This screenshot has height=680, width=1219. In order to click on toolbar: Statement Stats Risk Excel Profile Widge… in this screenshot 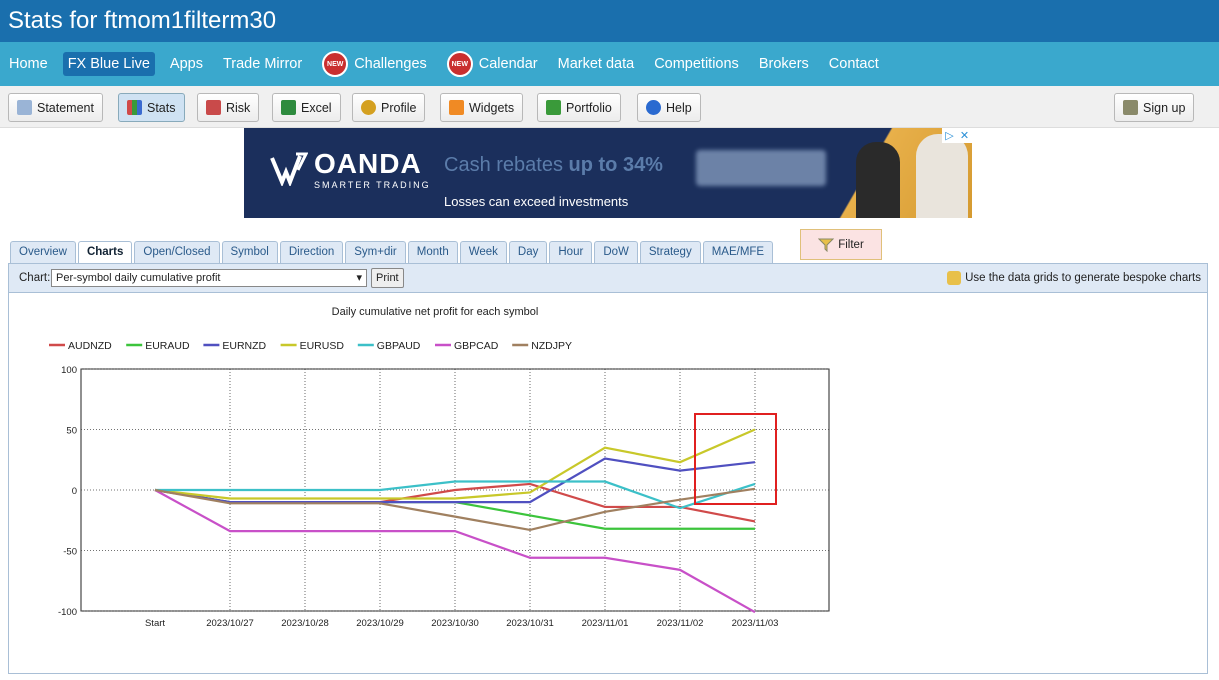, I will do `click(609, 107)`.